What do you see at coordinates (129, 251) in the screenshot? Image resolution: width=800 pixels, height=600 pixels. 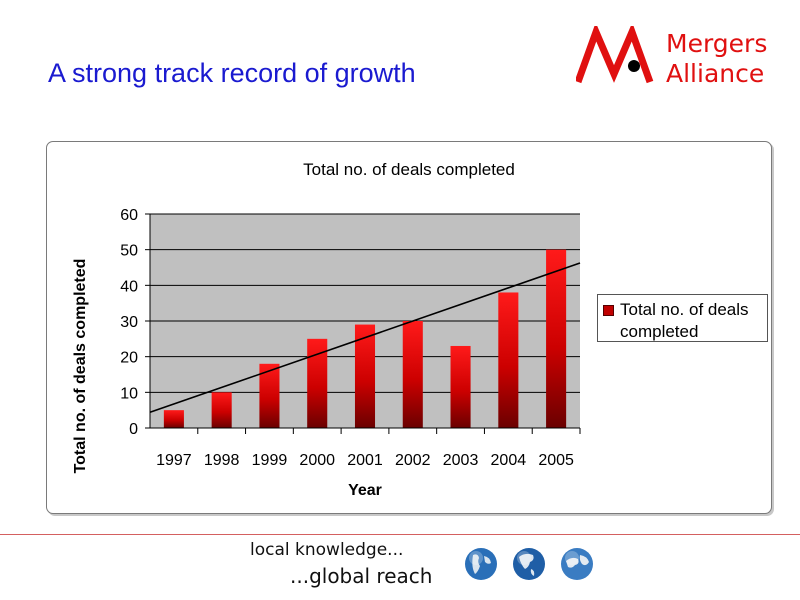 I see `y-tick-label-50: 50` at bounding box center [129, 251].